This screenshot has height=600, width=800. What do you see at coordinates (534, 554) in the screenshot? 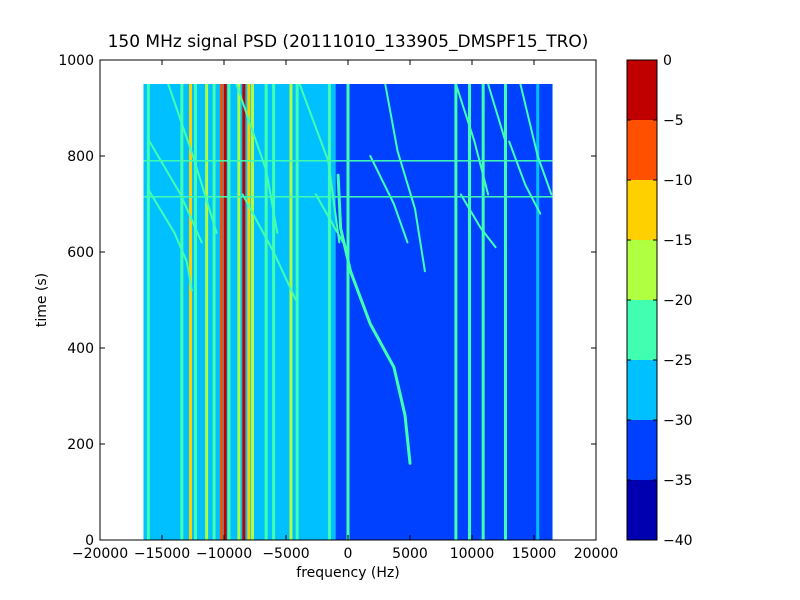
I see `x-tick-label: 15000` at bounding box center [534, 554].